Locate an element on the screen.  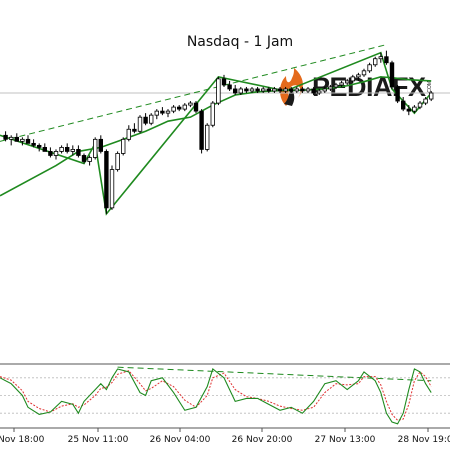
x-tick-label: 27 Nov 13:00 is located at coordinates (345, 440).